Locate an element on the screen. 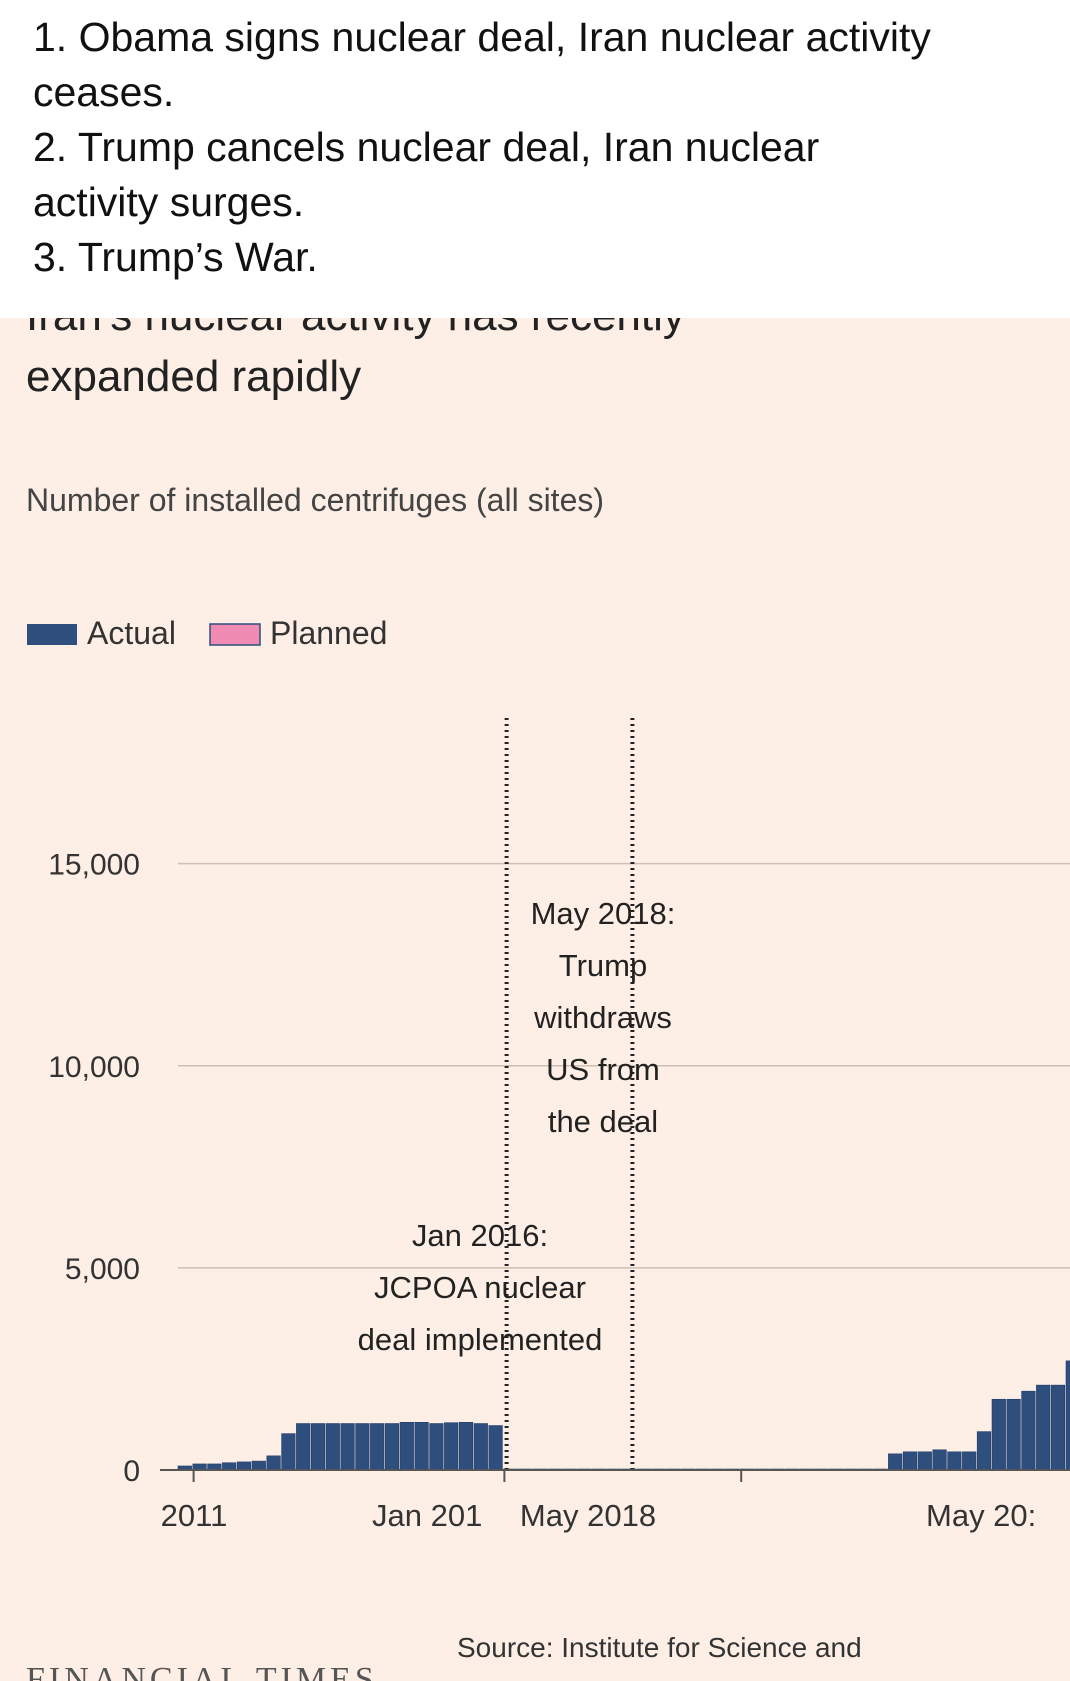 The image size is (1070, 1681). axis-layer: 2011 Jan 201 May 2018 May 20: is located at coordinates (615, 1501).